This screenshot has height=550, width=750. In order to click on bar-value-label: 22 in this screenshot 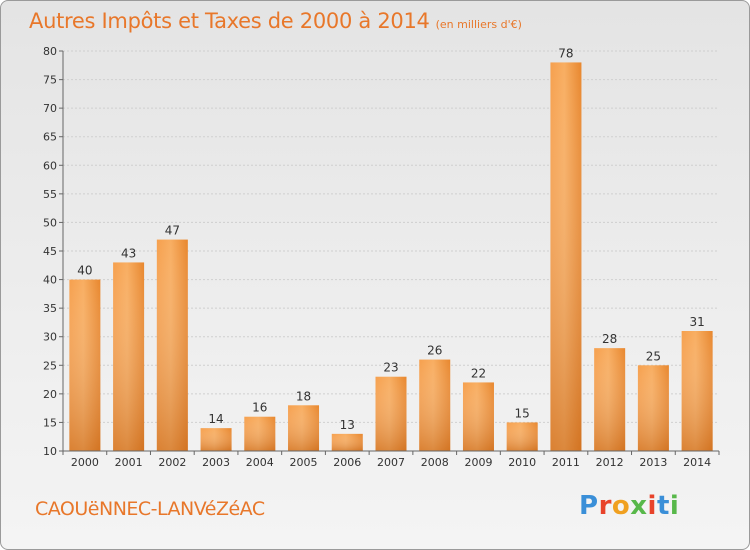, I will do `click(478, 373)`.